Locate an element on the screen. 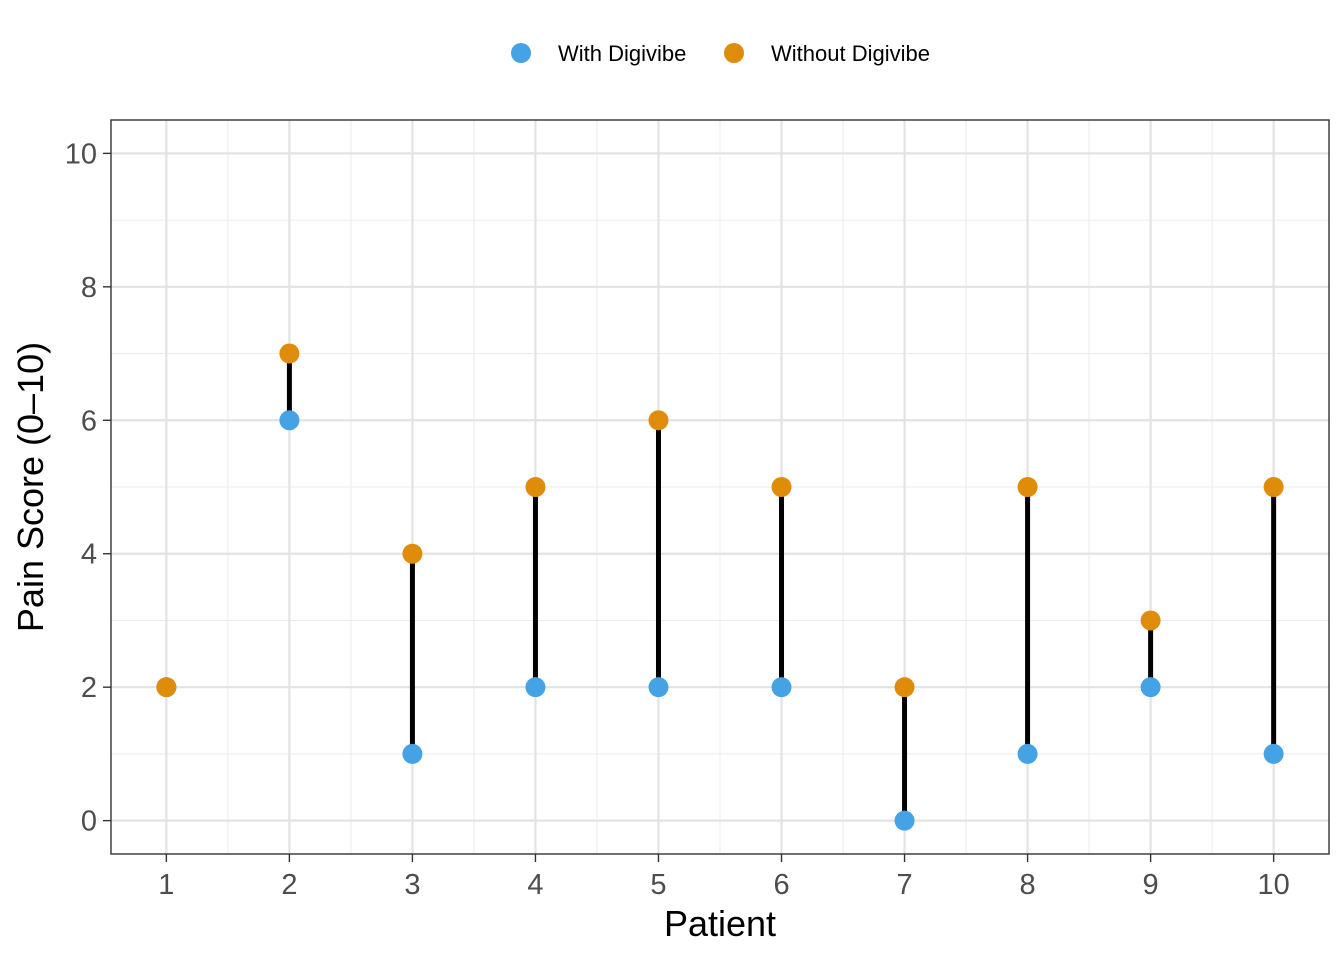 This screenshot has width=1344, height=960. y-axis-ticks: 0 2 4 6 8 10 is located at coordinates (88, 488).